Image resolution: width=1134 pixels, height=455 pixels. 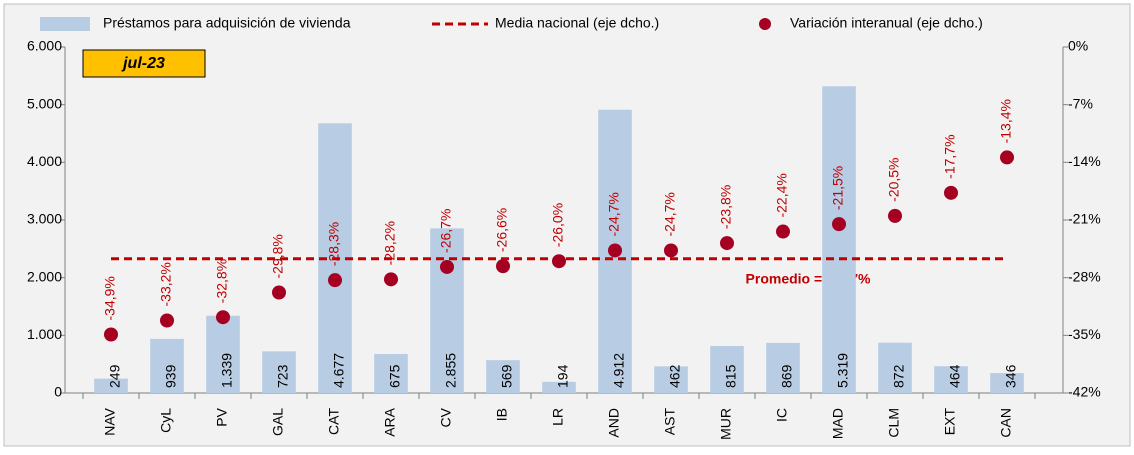 What do you see at coordinates (726, 424) in the screenshot?
I see `x-tick-label: MUR` at bounding box center [726, 424].